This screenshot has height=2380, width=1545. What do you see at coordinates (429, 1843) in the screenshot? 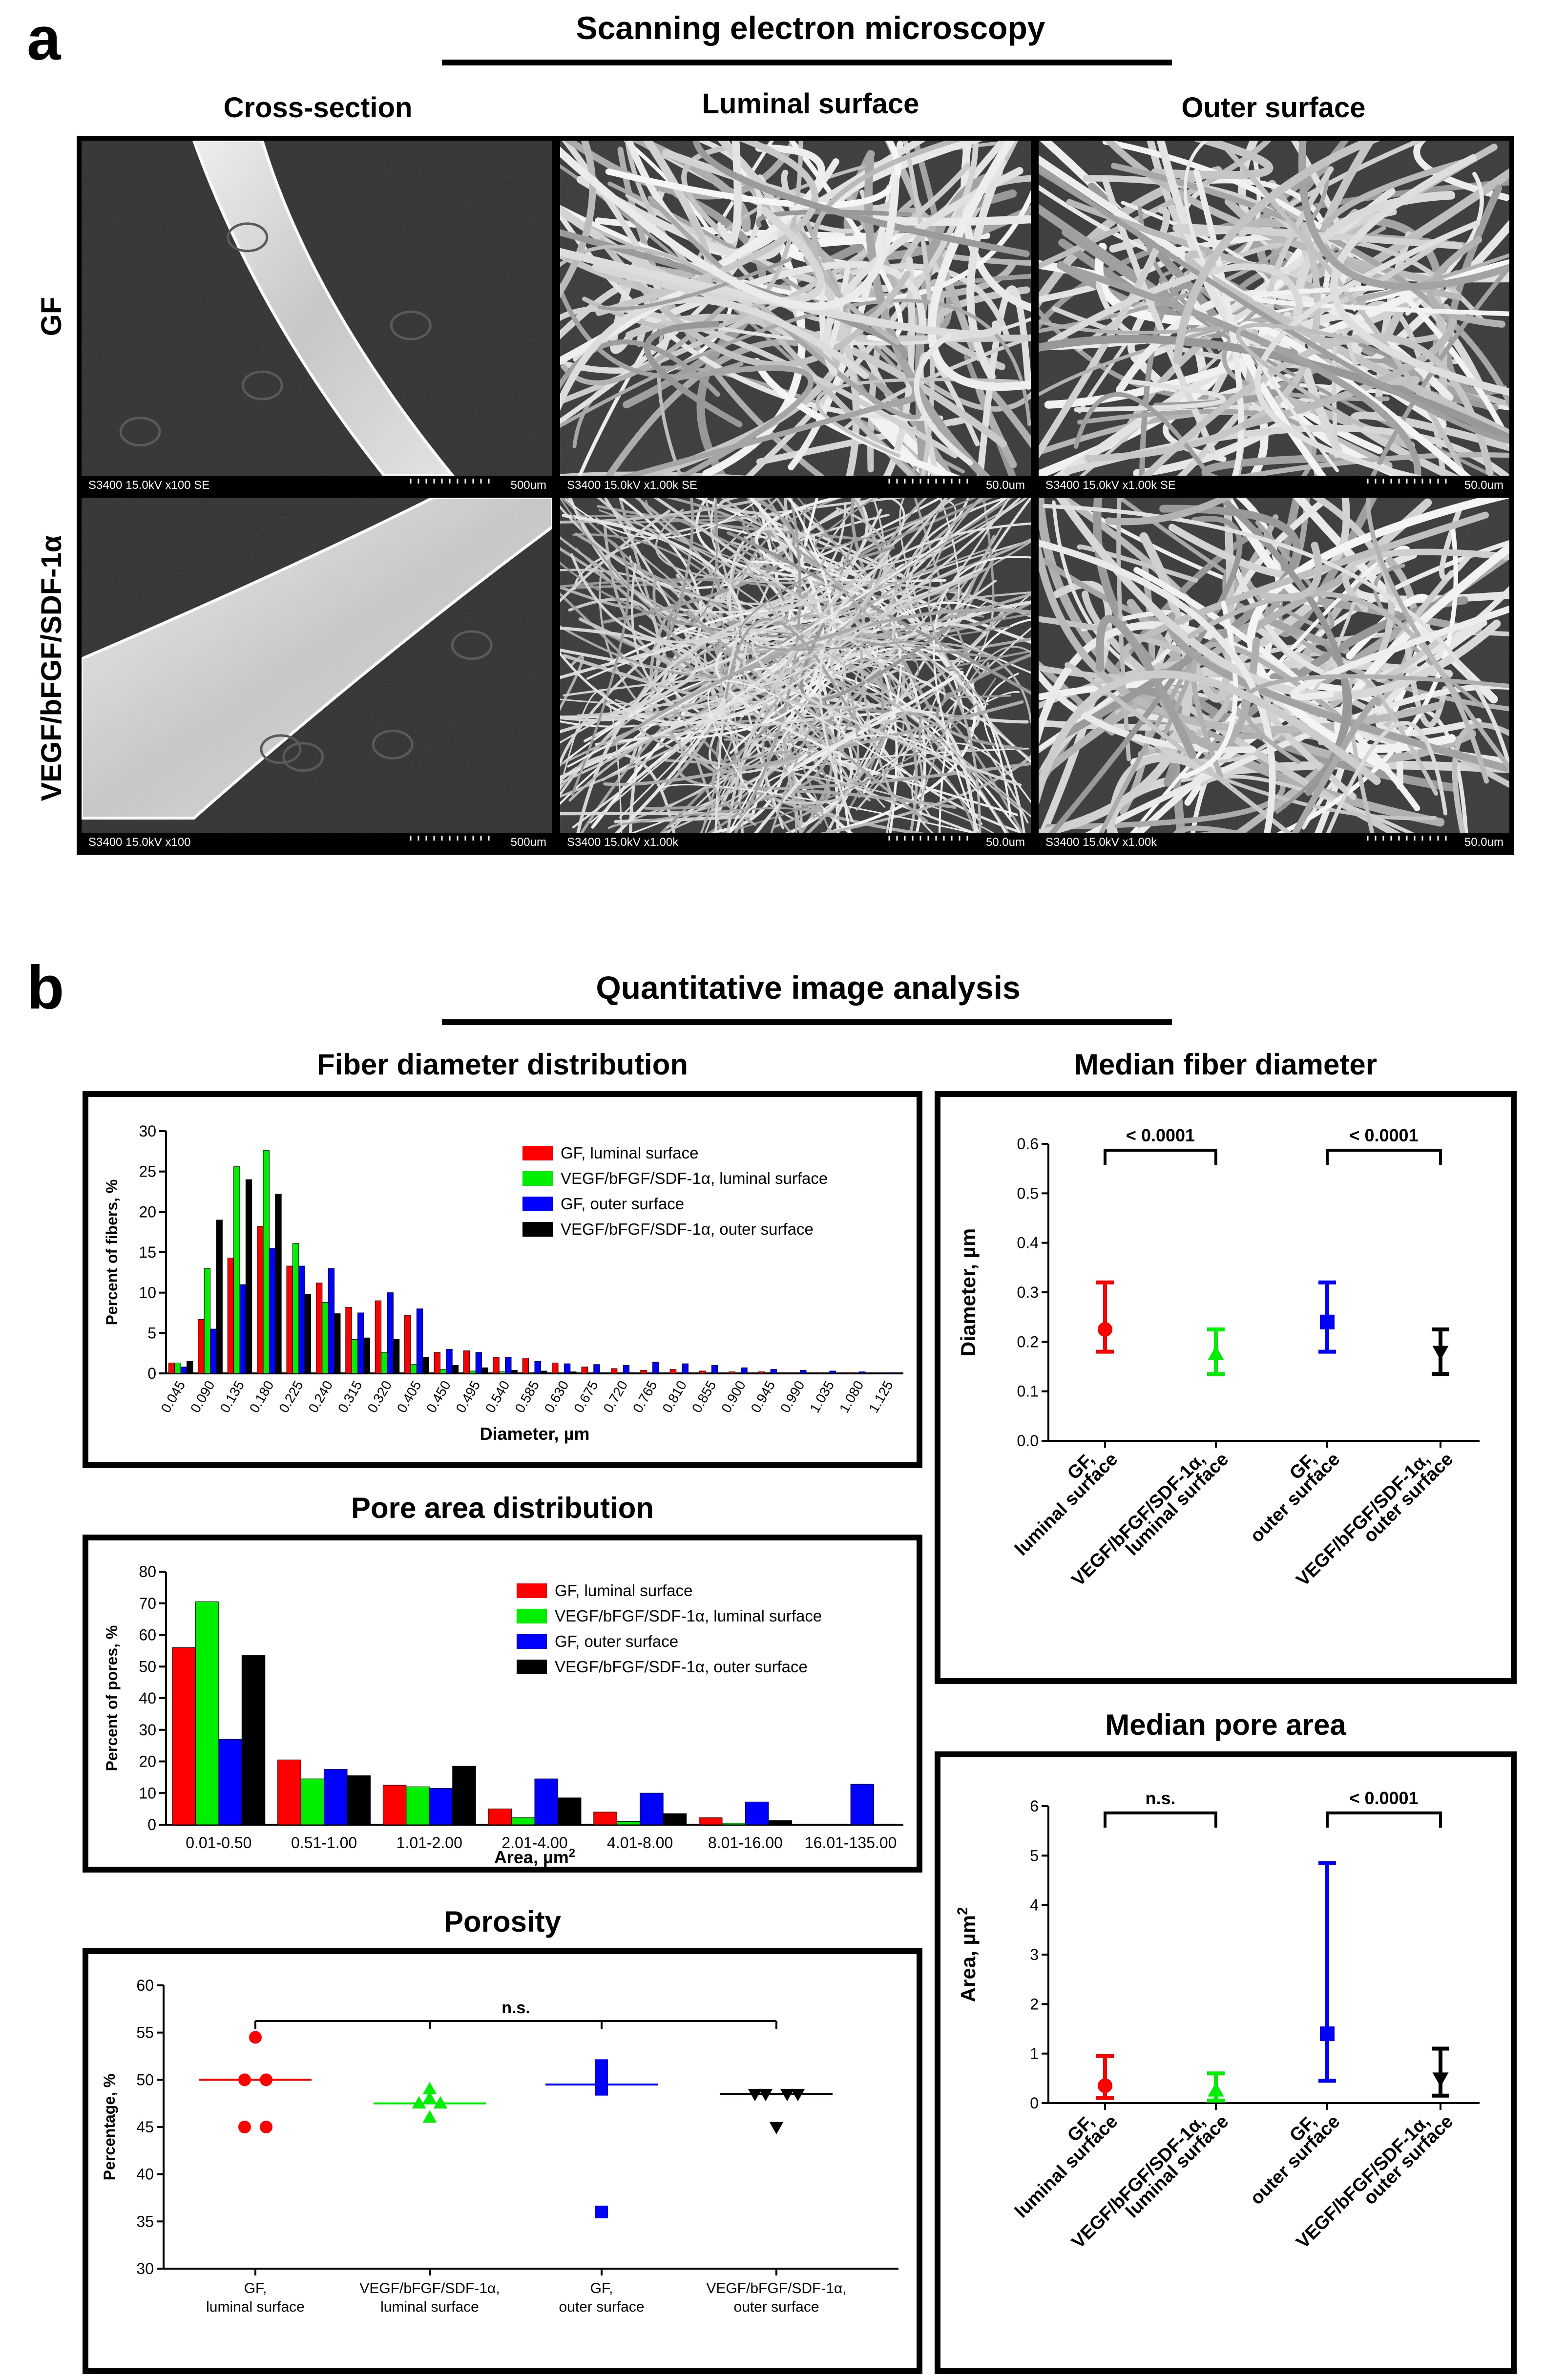
I see `x-tick-label: 1.01-2.00` at bounding box center [429, 1843].